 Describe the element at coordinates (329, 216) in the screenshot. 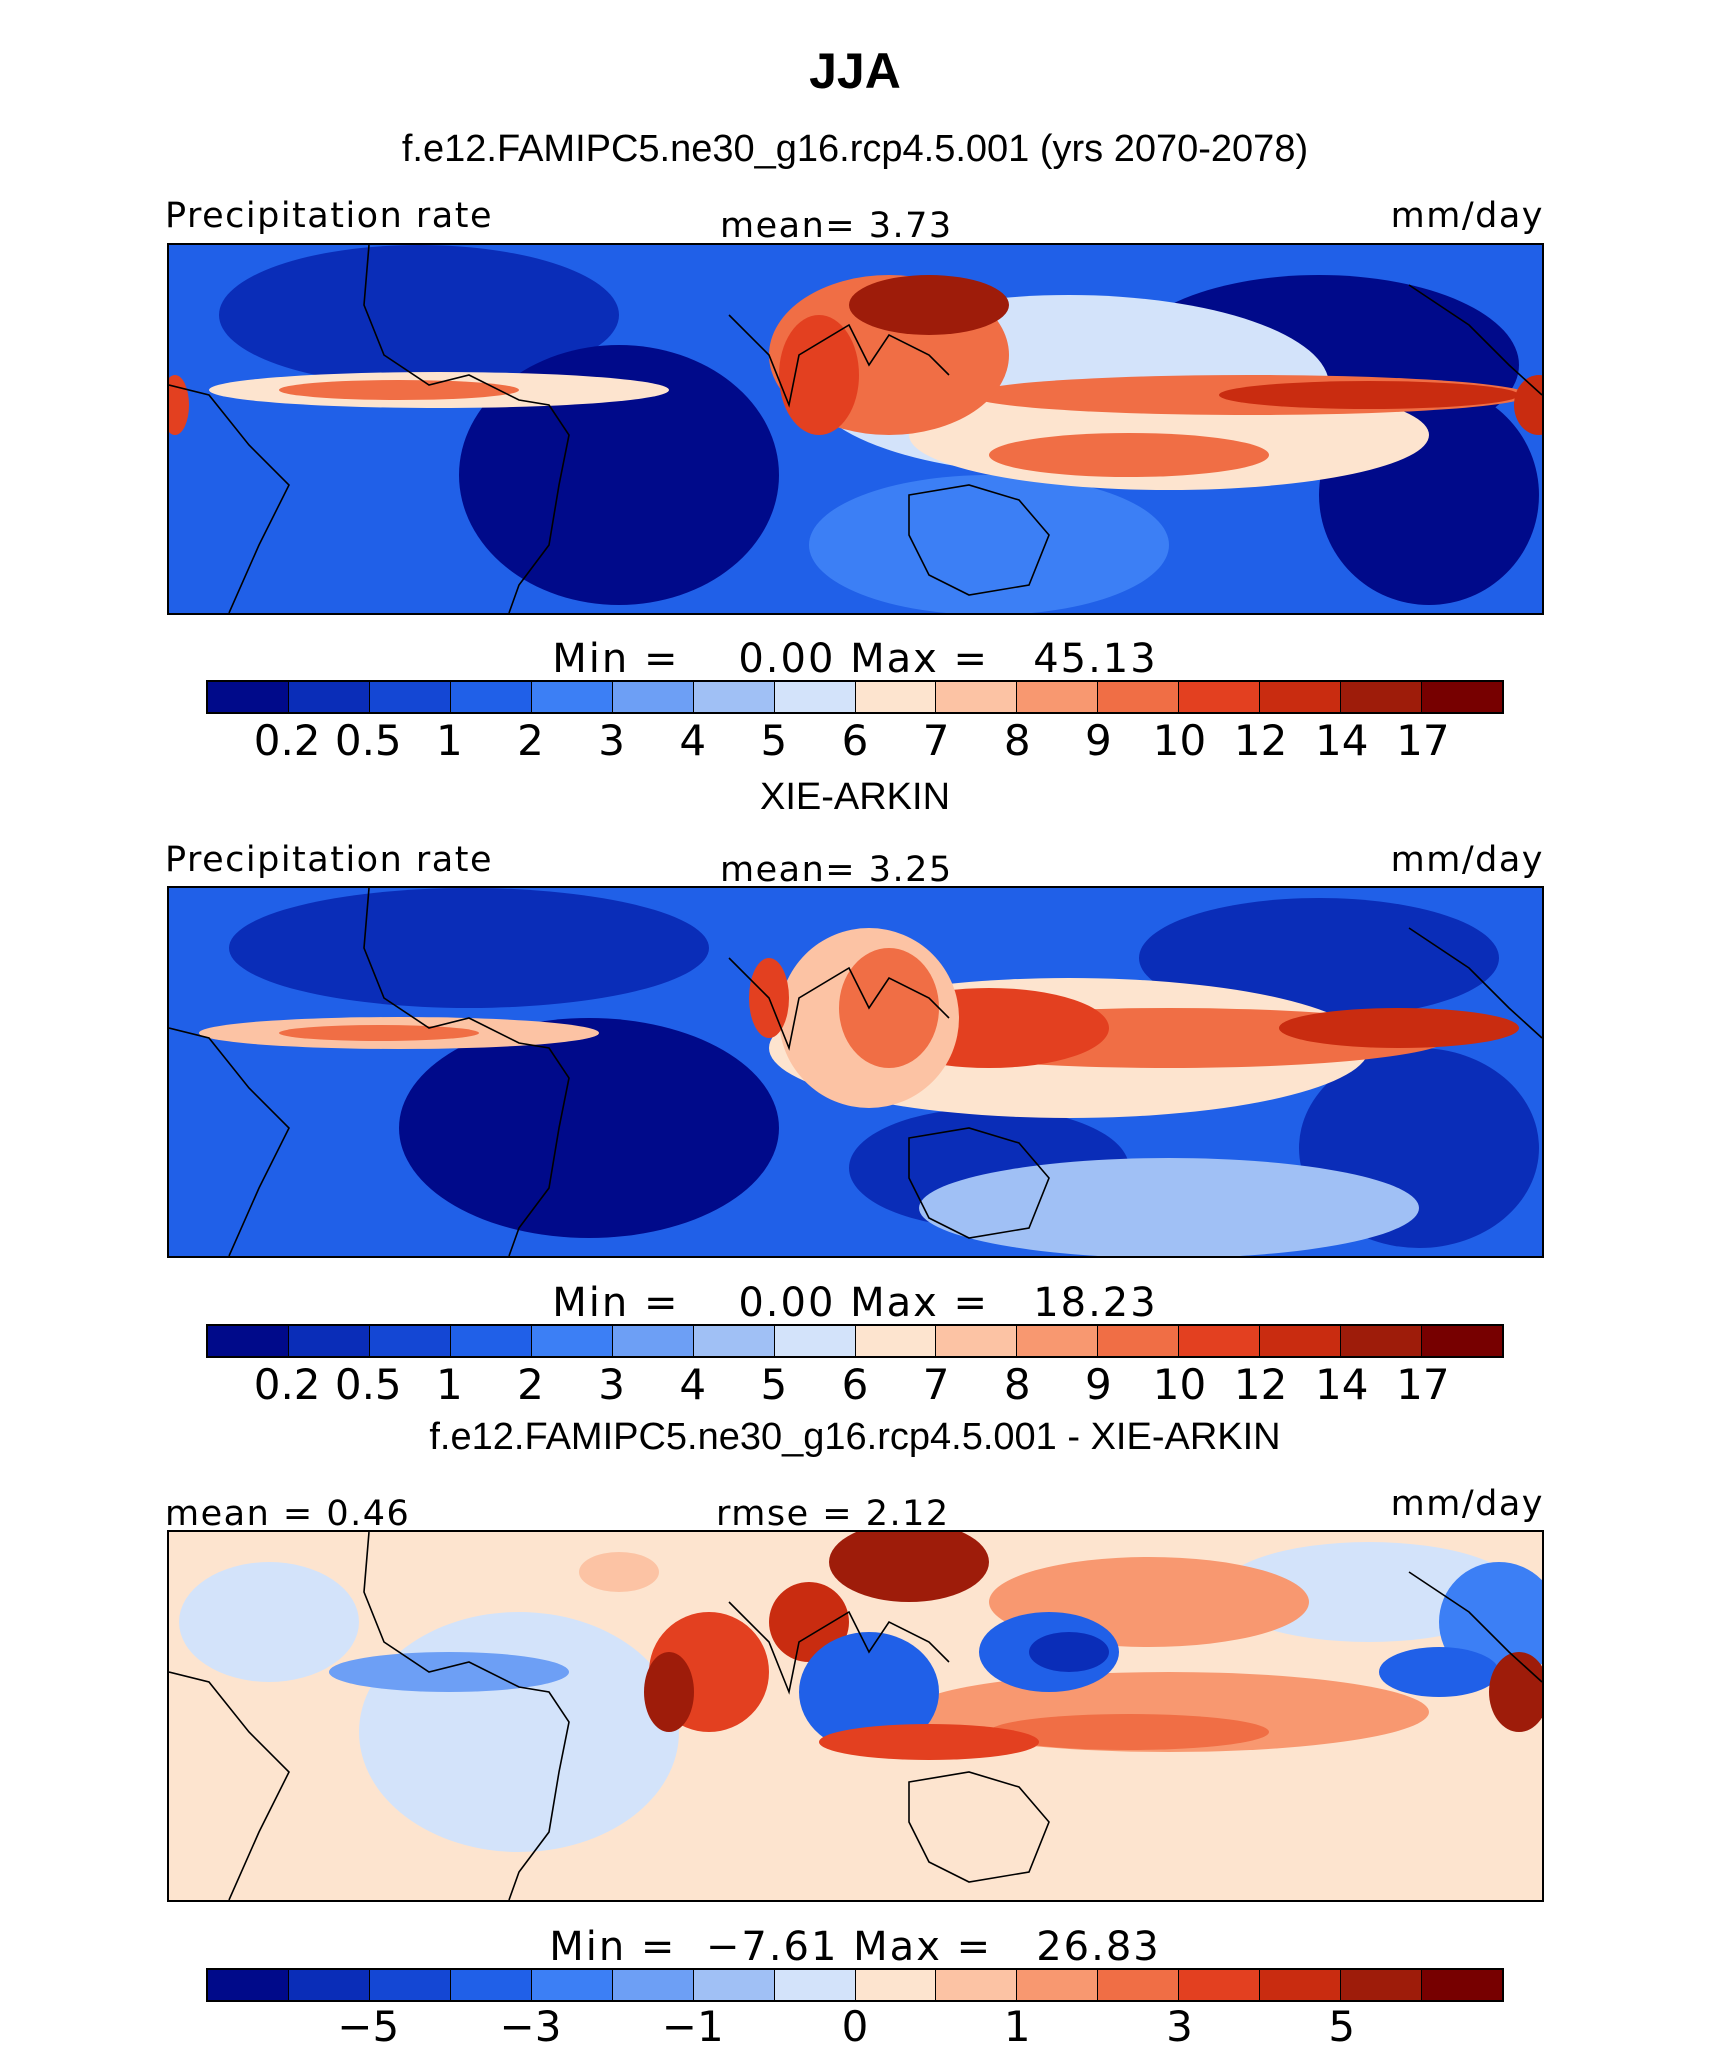

I see `panel1-variable-label: Precipitation rate` at that location.